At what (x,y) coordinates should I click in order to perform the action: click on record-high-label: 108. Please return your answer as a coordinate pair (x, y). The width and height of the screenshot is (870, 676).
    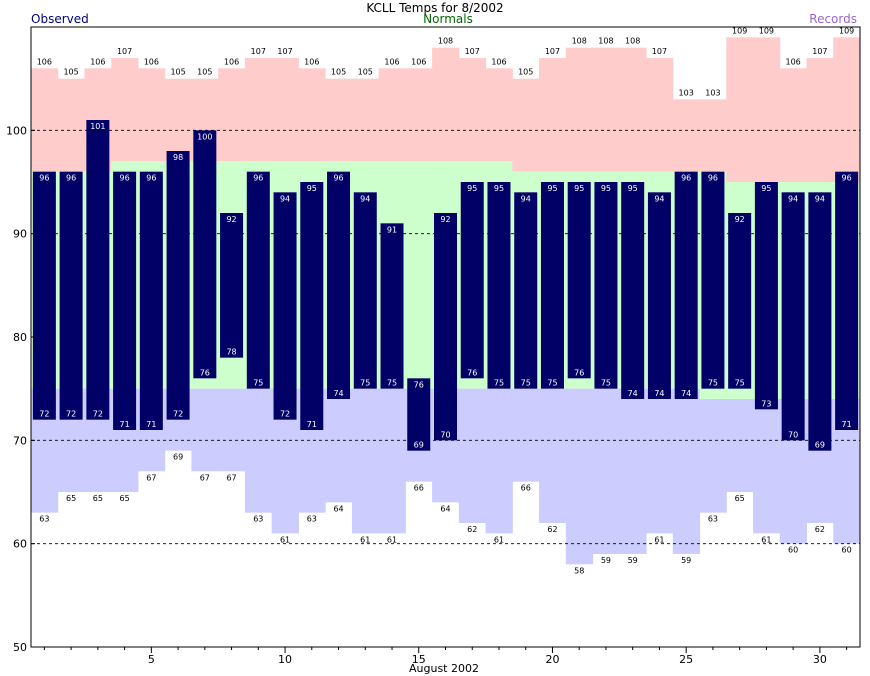
    Looking at the image, I should click on (579, 41).